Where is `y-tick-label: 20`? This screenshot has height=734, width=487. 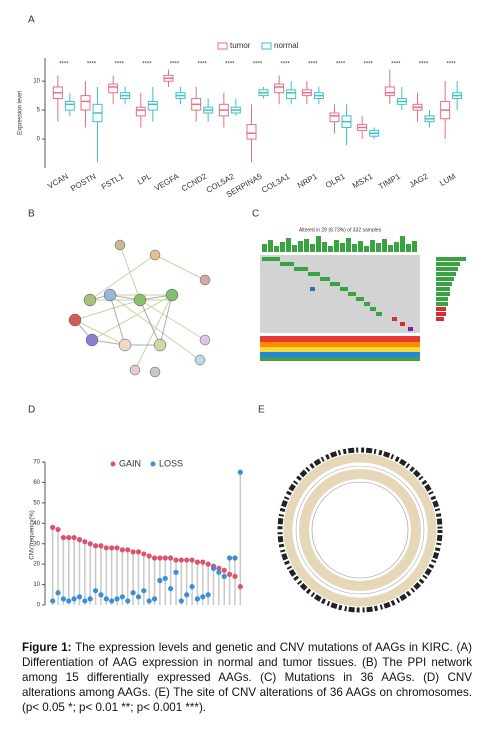 y-tick-label: 20 is located at coordinates (36, 565).